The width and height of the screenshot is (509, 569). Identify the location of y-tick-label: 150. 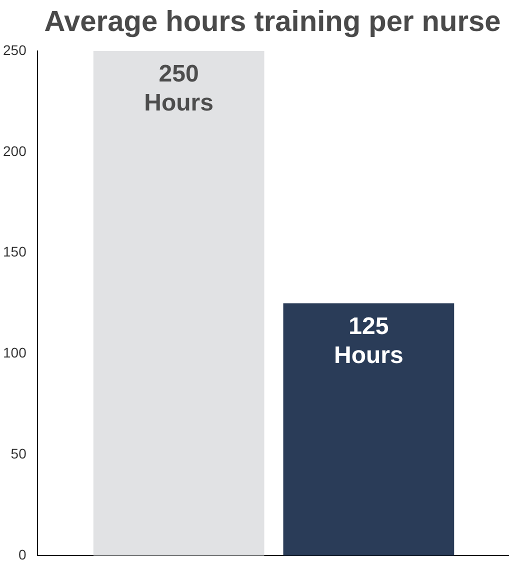
(15, 252).